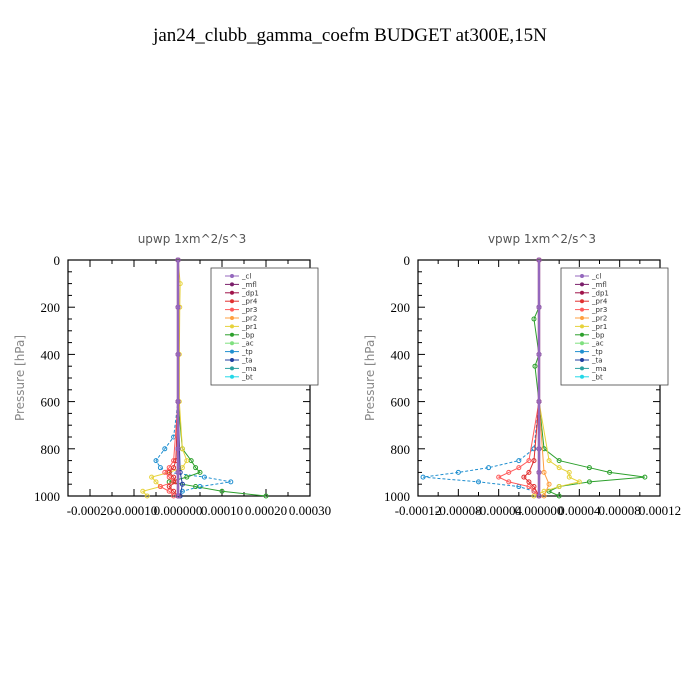  What do you see at coordinates (660, 510) in the screenshot?
I see `x-tick-label: 0.00012` at bounding box center [660, 510].